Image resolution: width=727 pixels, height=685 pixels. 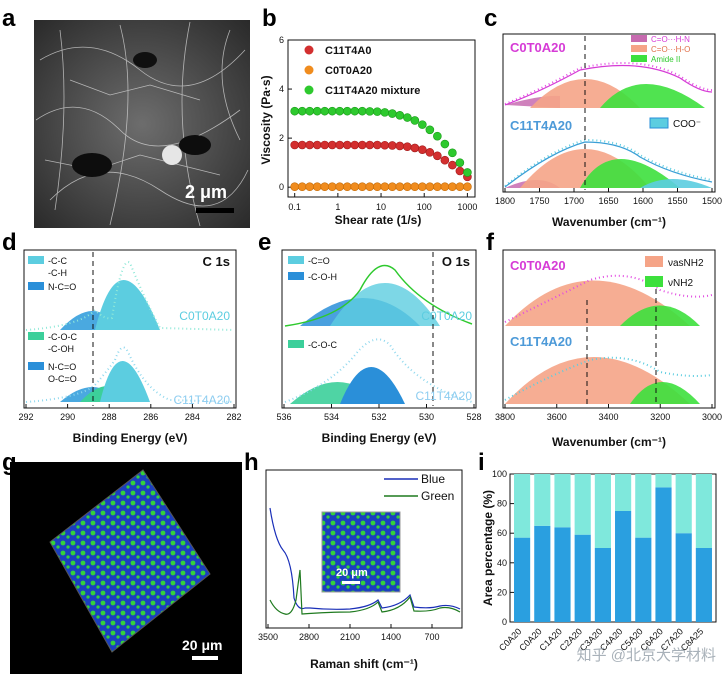 I want to click on legend-e-2: -C-O-C, so click(x=322, y=345).